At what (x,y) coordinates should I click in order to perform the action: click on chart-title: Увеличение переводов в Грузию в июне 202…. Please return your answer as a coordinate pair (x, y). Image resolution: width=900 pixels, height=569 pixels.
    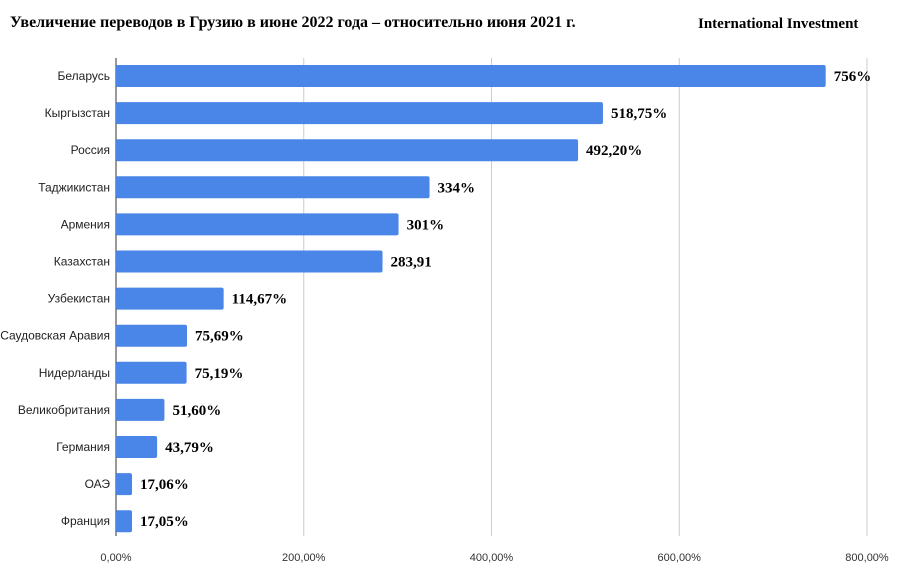
    Looking at the image, I should click on (293, 22).